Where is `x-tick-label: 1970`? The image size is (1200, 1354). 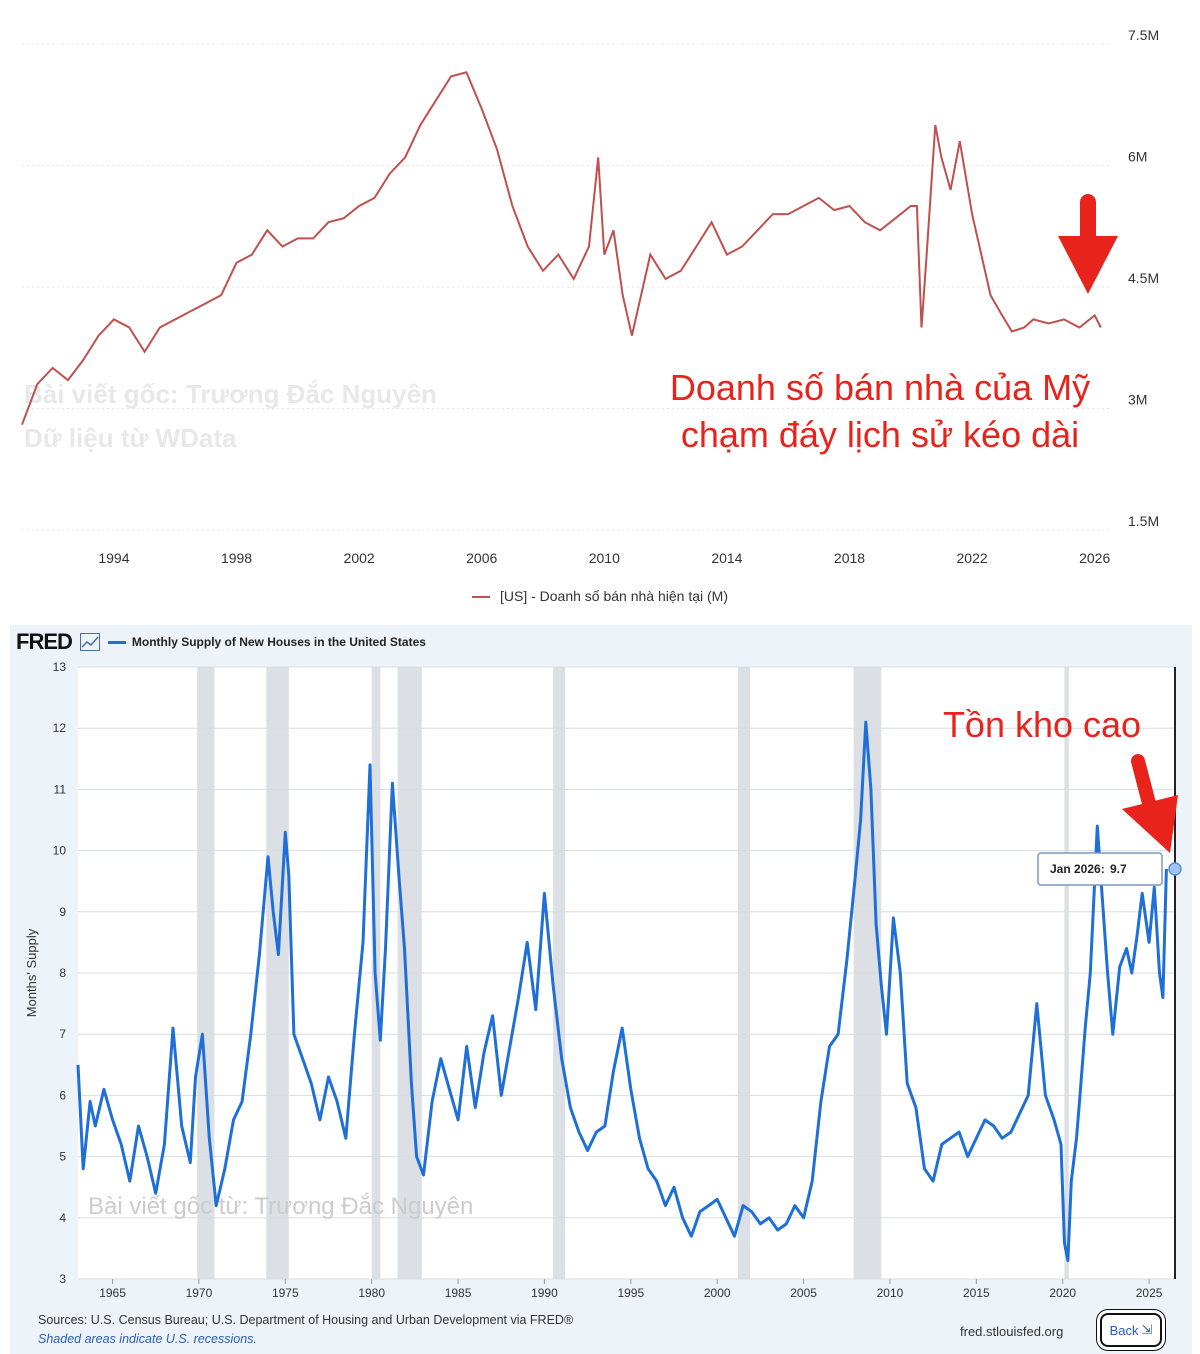 x-tick-label: 1970 is located at coordinates (199, 1293).